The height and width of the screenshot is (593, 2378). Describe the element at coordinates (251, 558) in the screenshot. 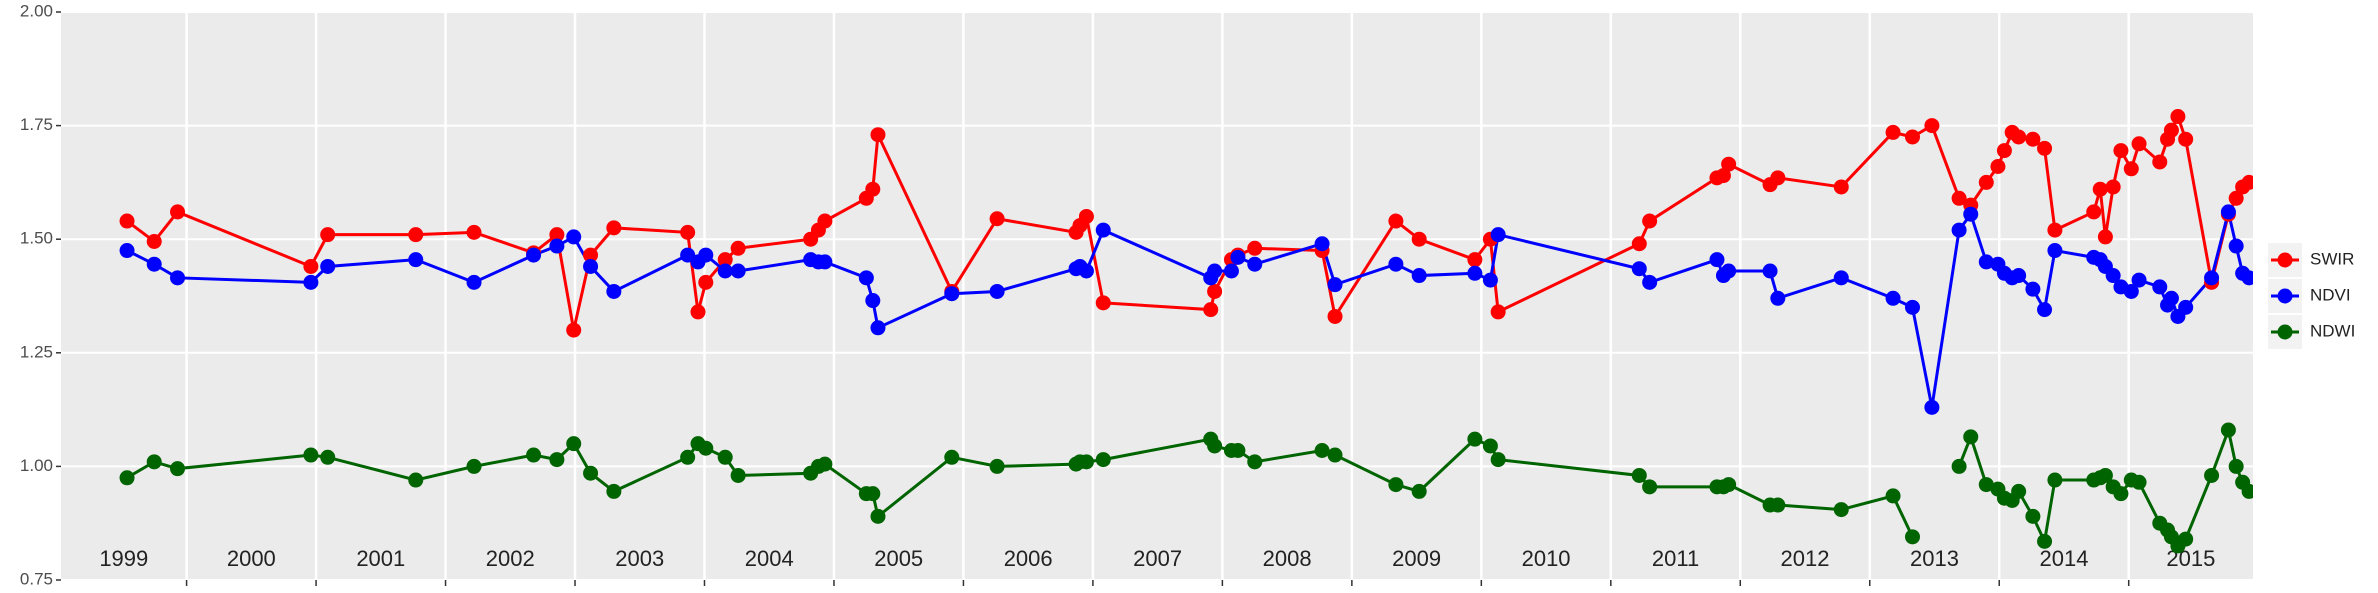

I see `year-label: 2000` at that location.